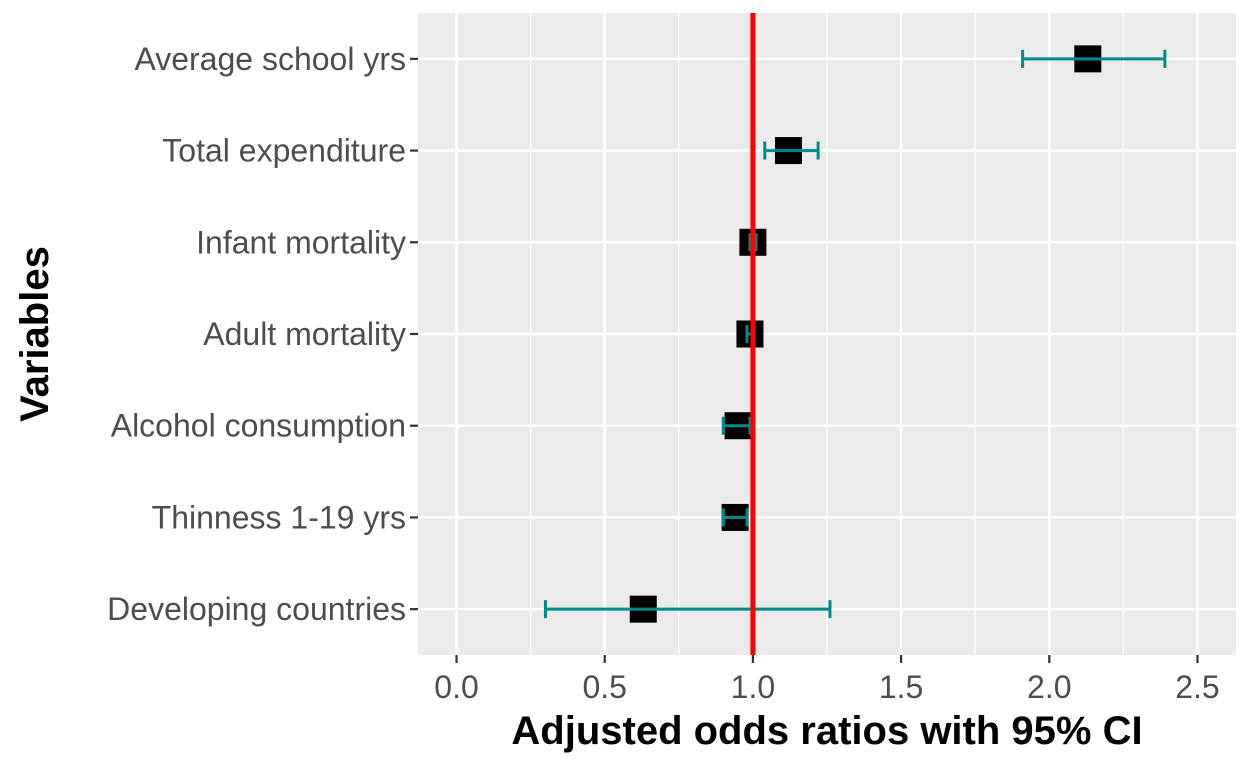 The image size is (1248, 768). What do you see at coordinates (284, 151) in the screenshot?
I see `y-tick-label: Total expenditure` at bounding box center [284, 151].